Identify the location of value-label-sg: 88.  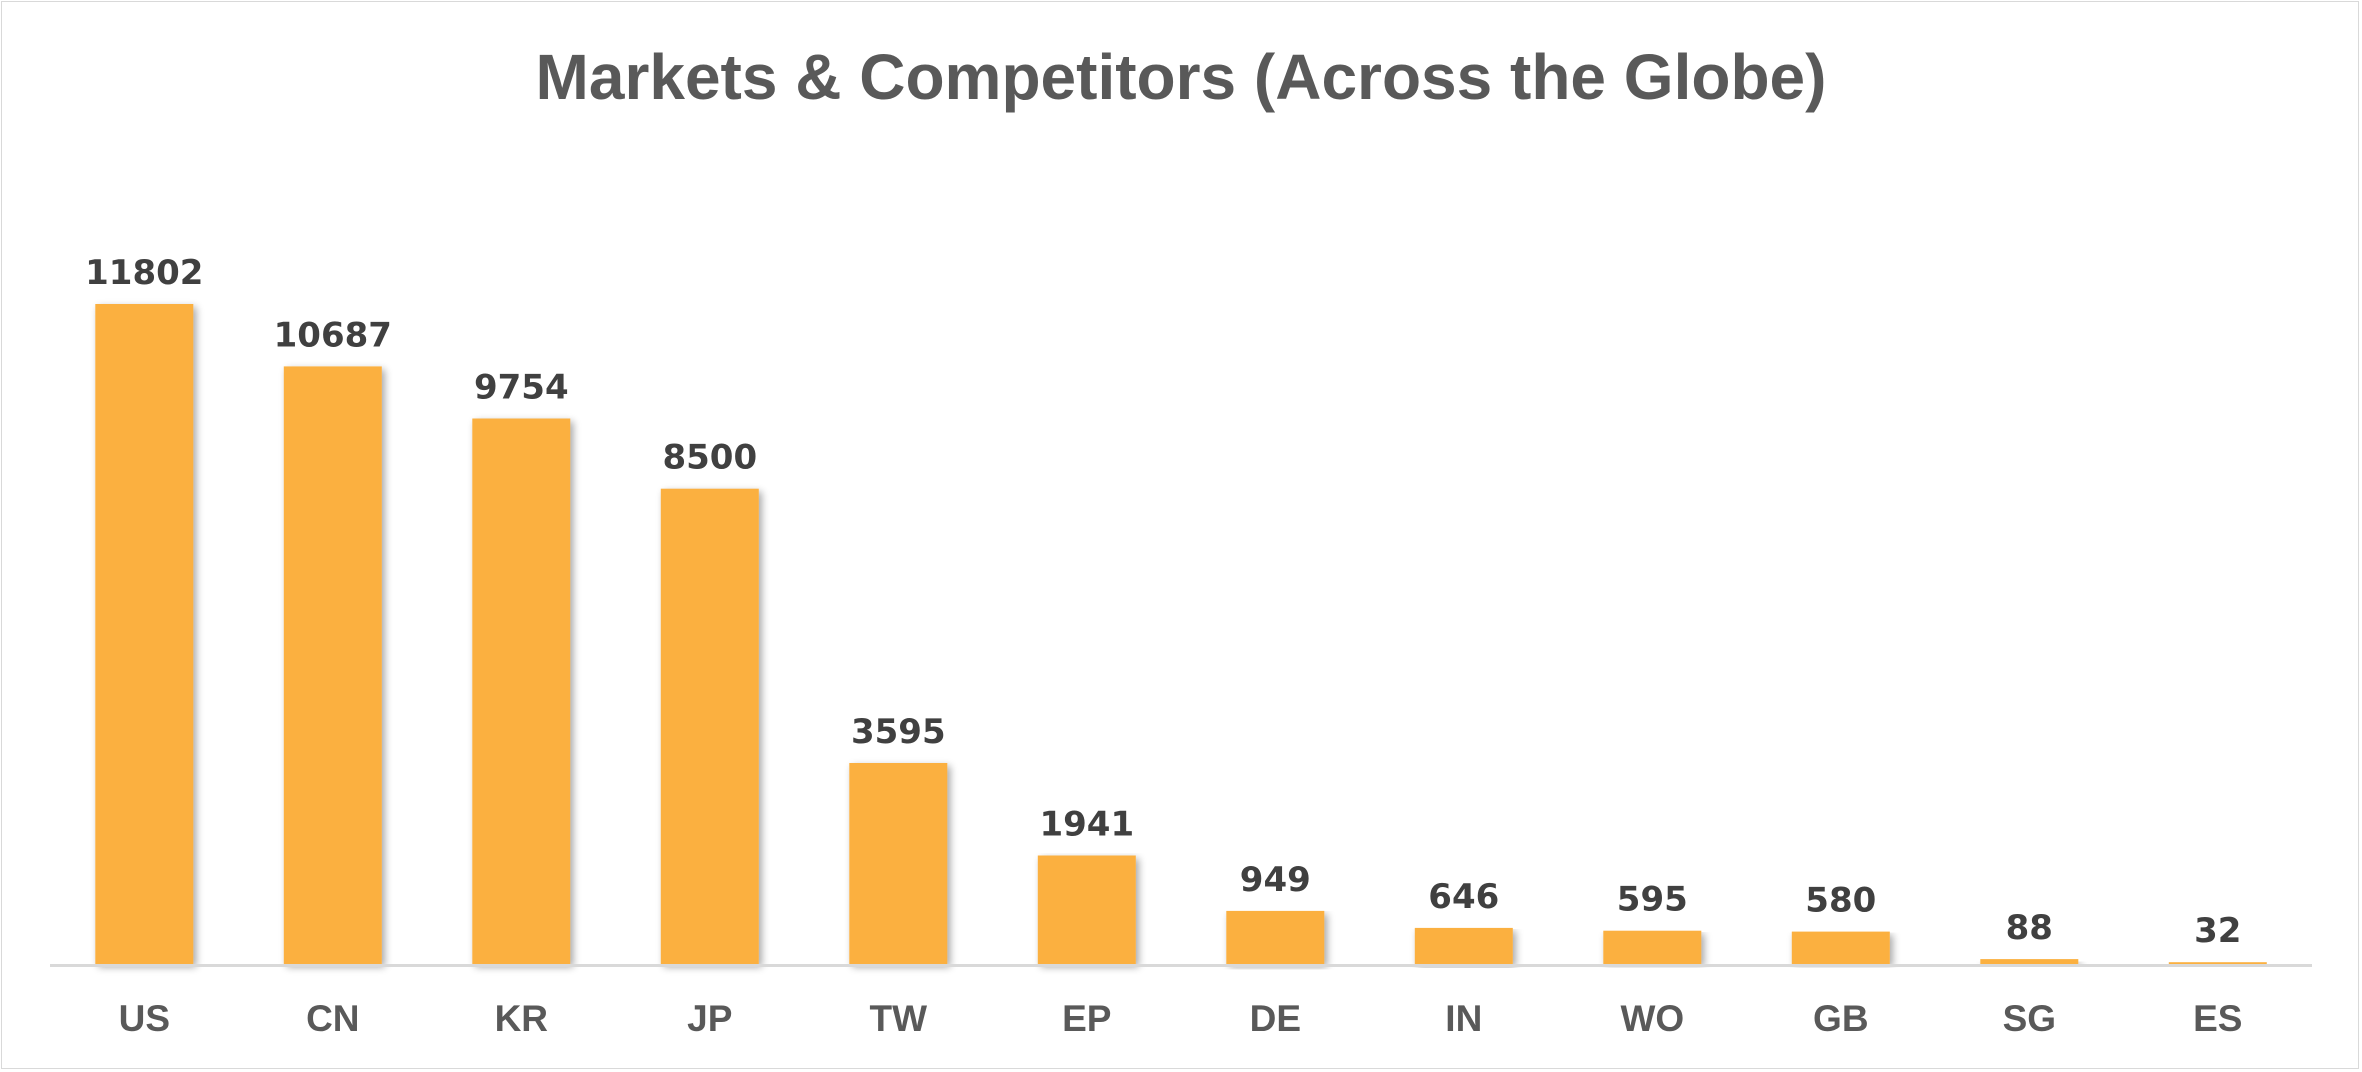
(2029, 928).